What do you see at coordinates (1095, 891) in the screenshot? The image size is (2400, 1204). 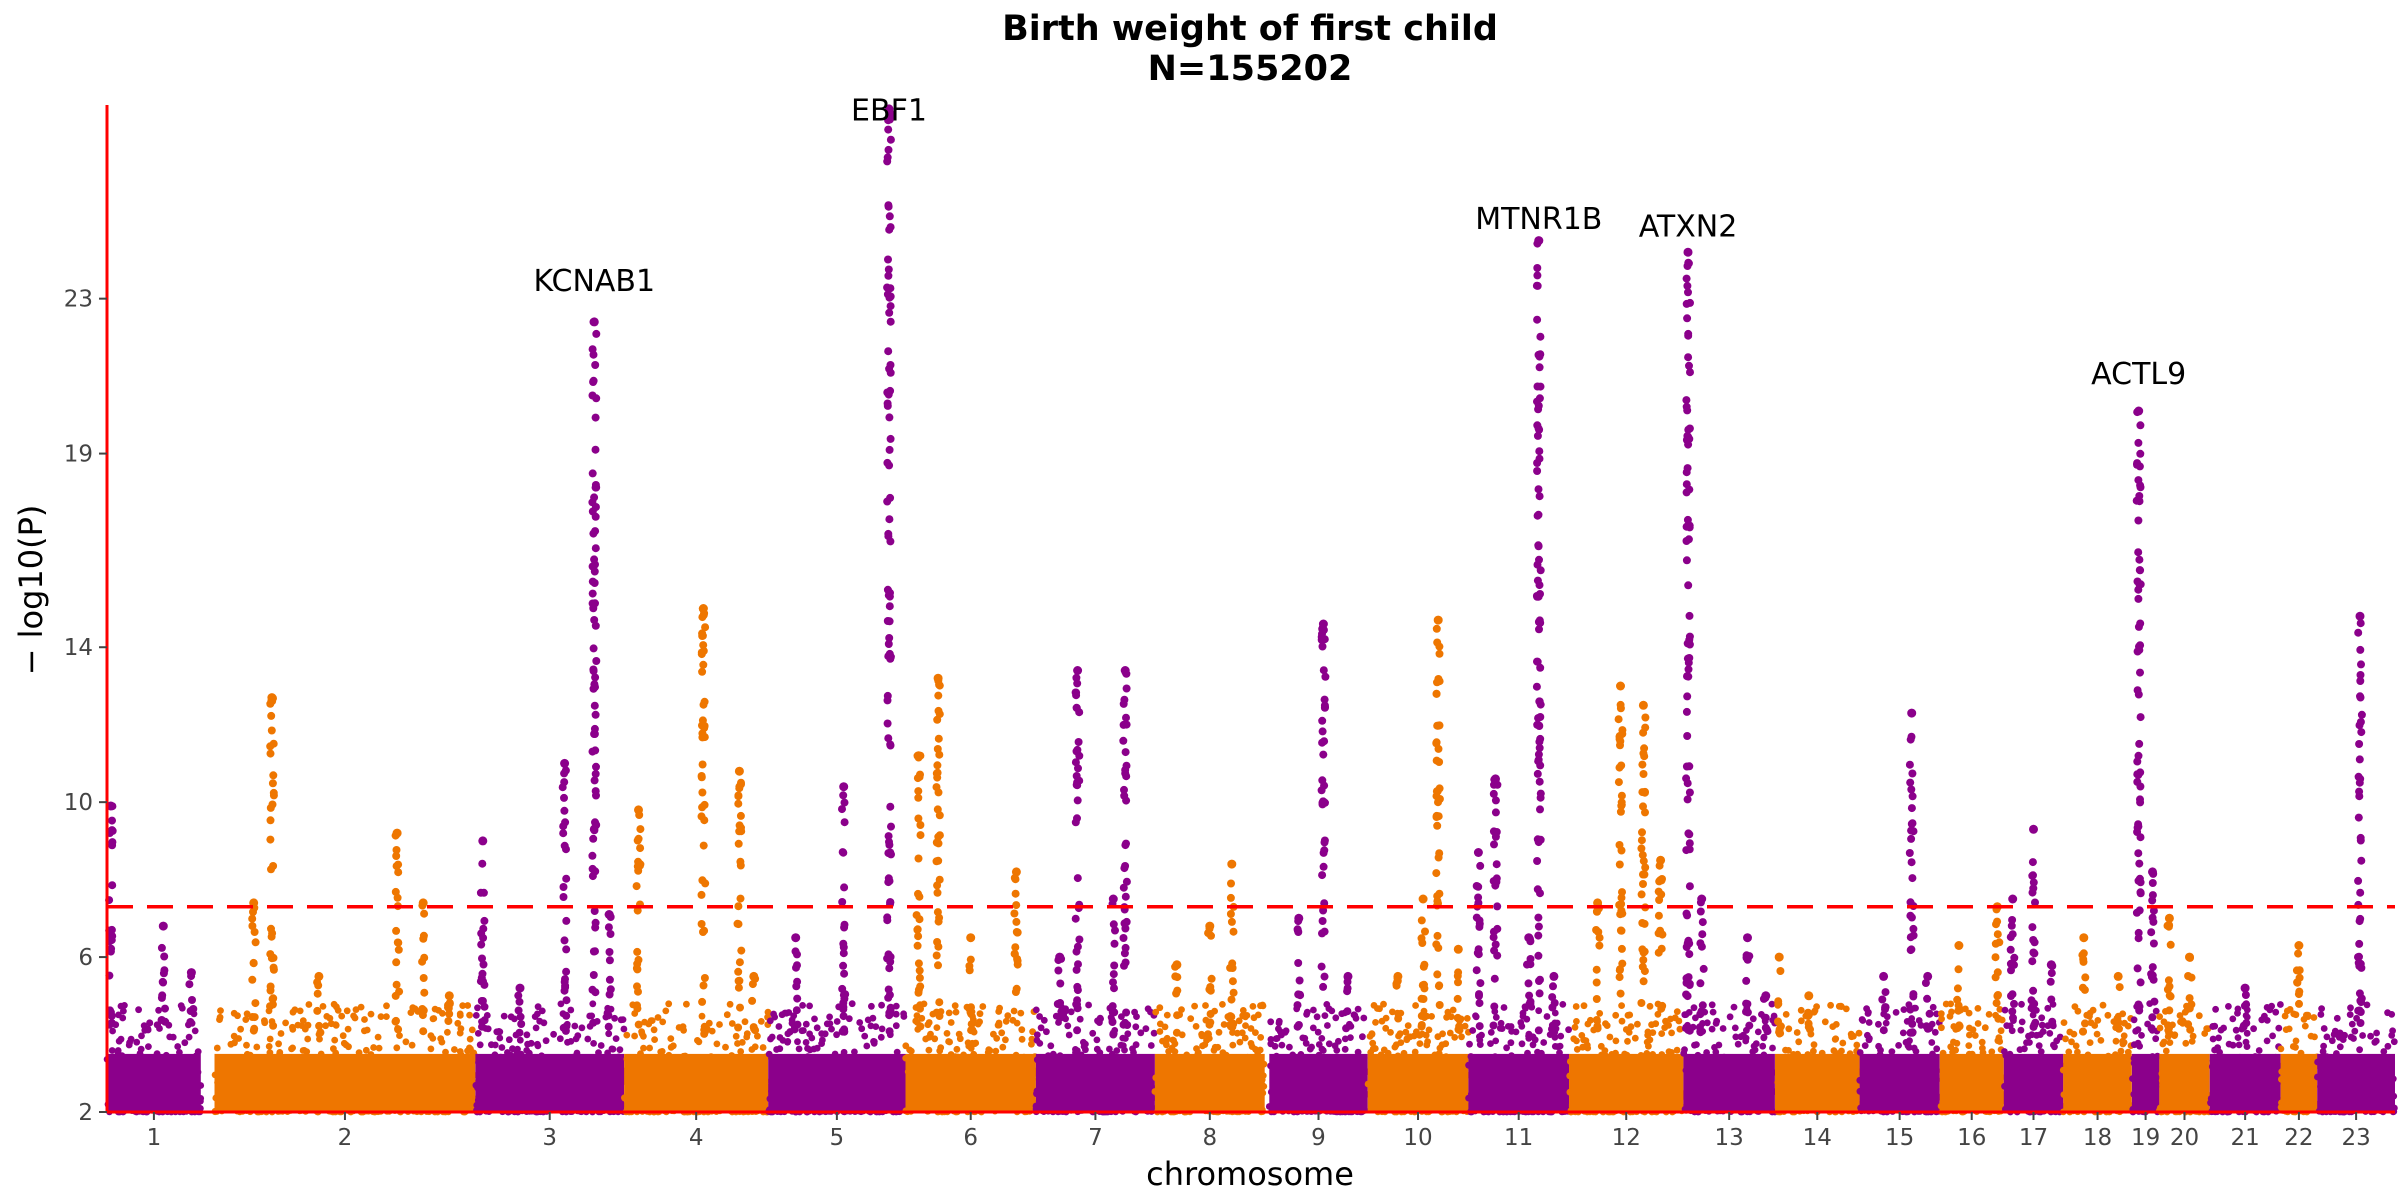 I see `chromosome-7-points` at bounding box center [1095, 891].